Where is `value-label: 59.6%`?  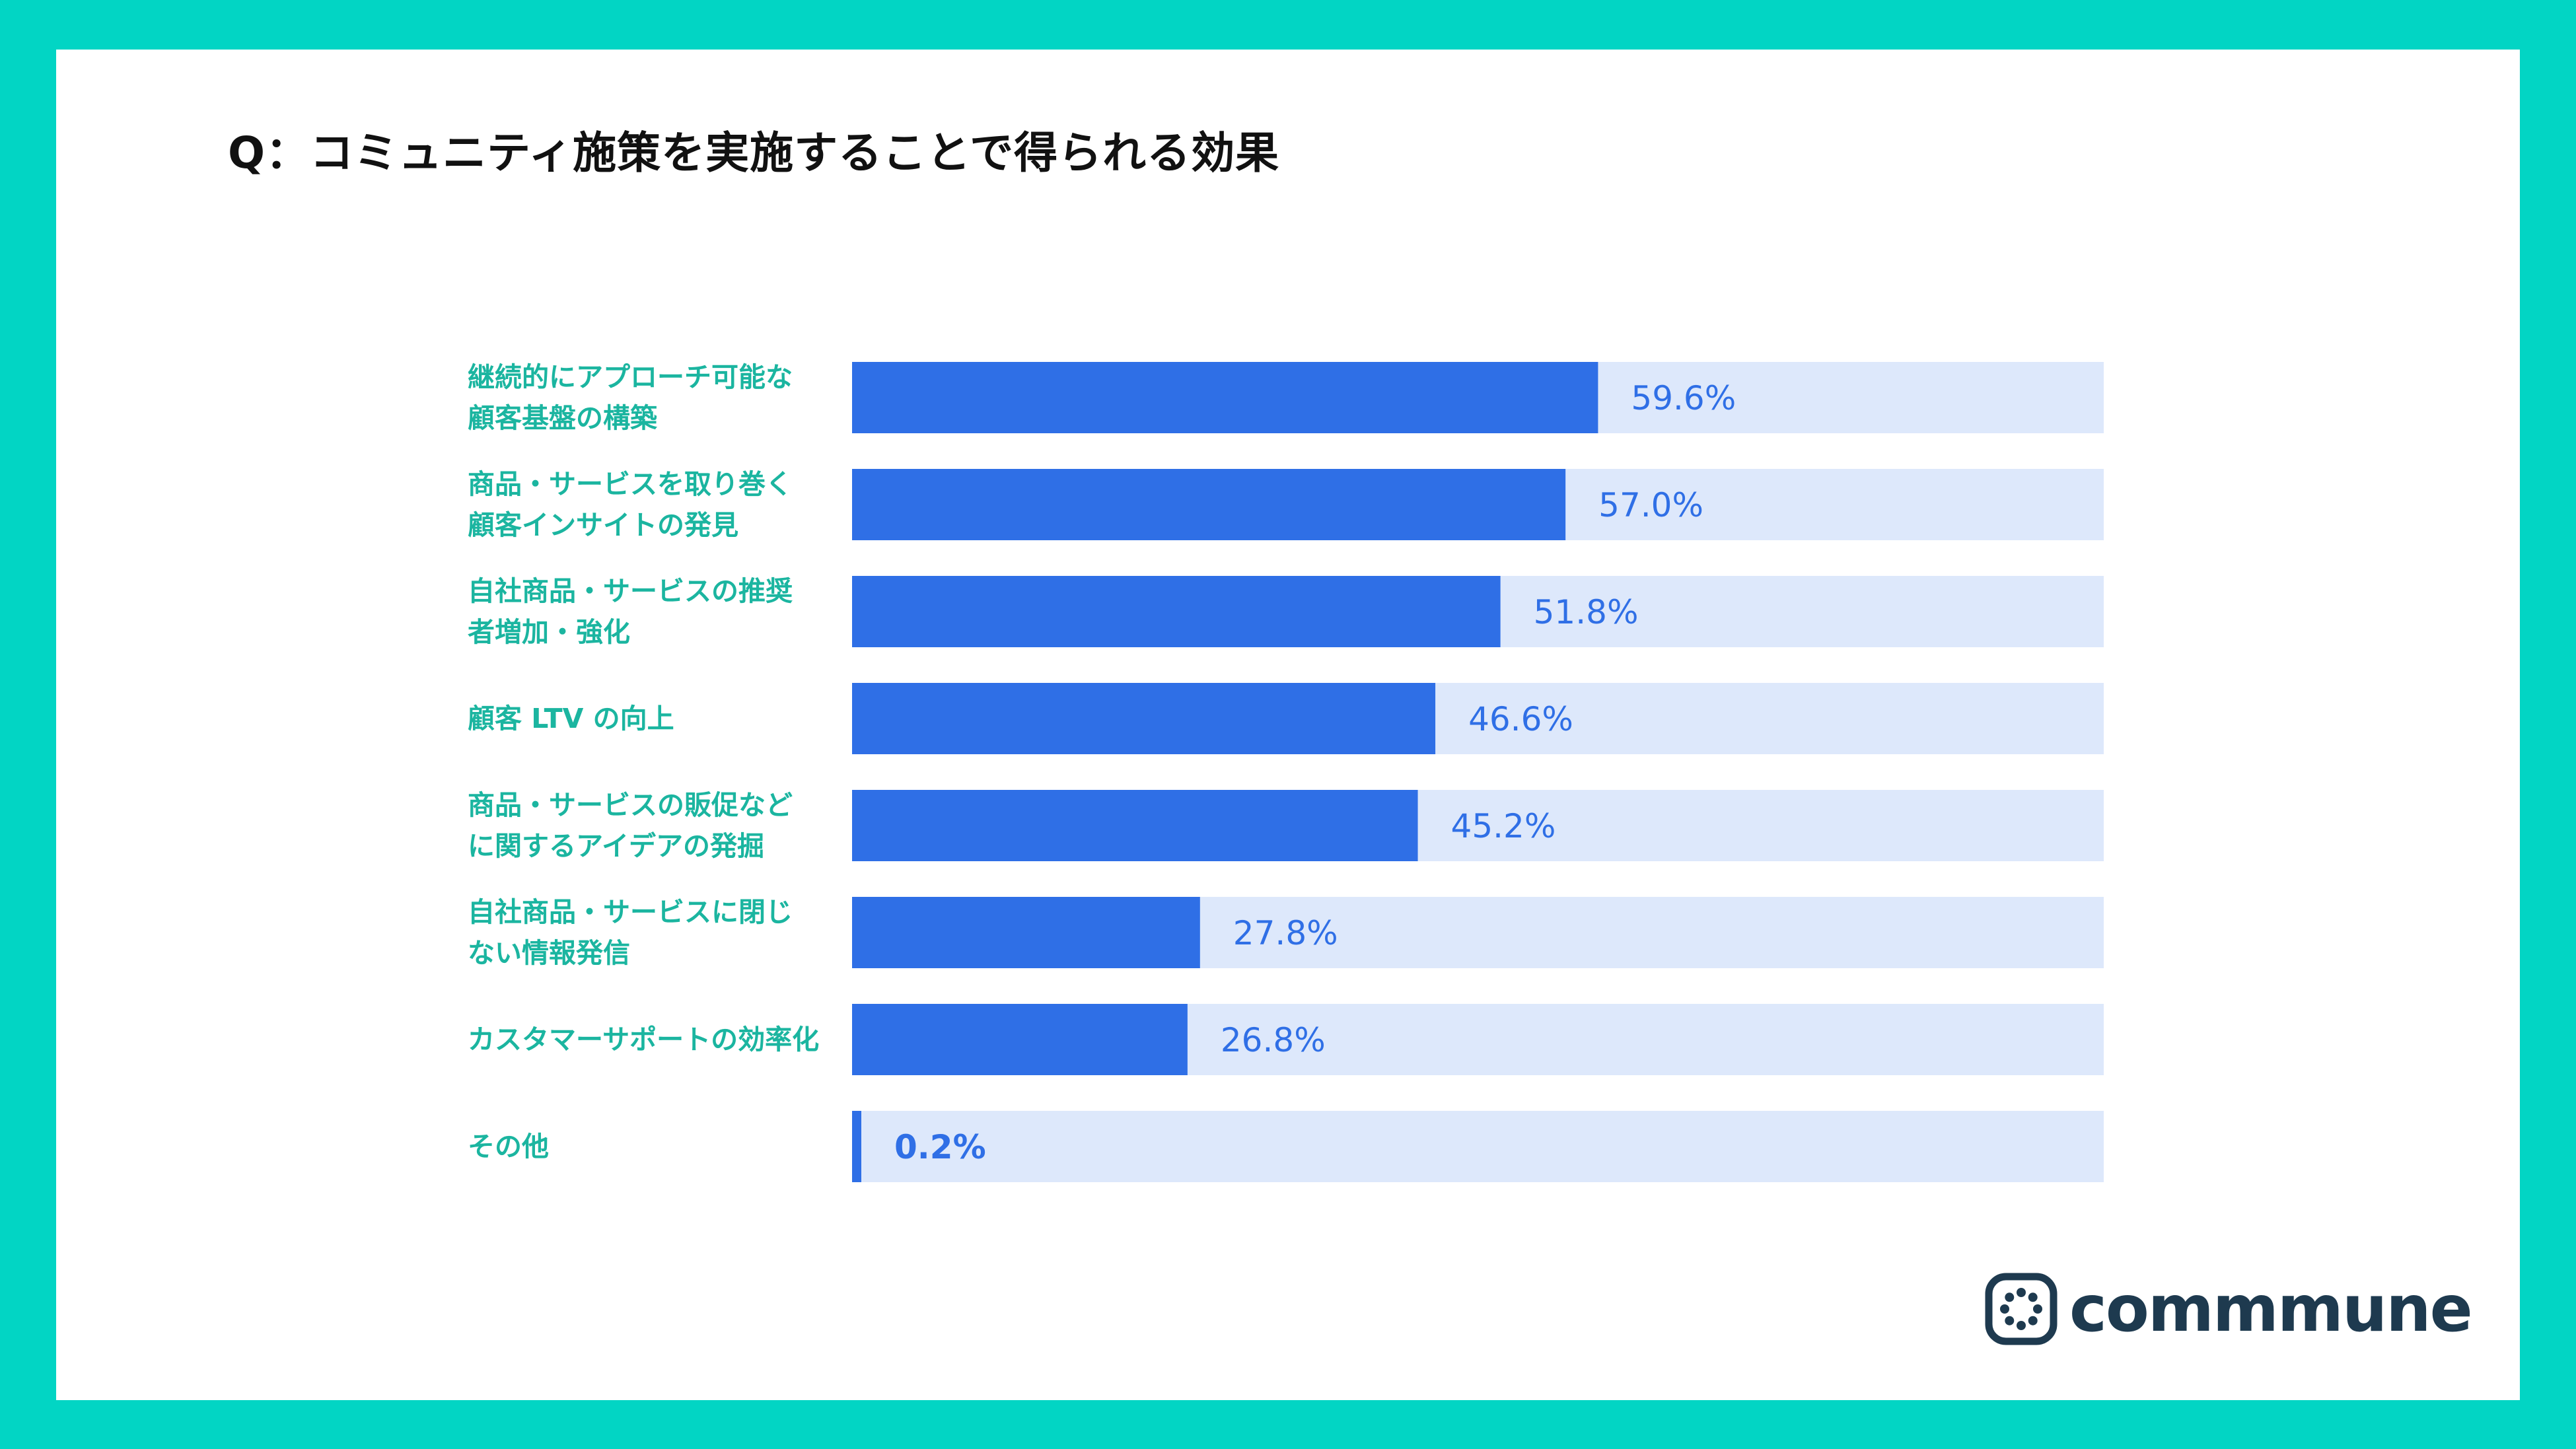 value-label: 59.6% is located at coordinates (1684, 398).